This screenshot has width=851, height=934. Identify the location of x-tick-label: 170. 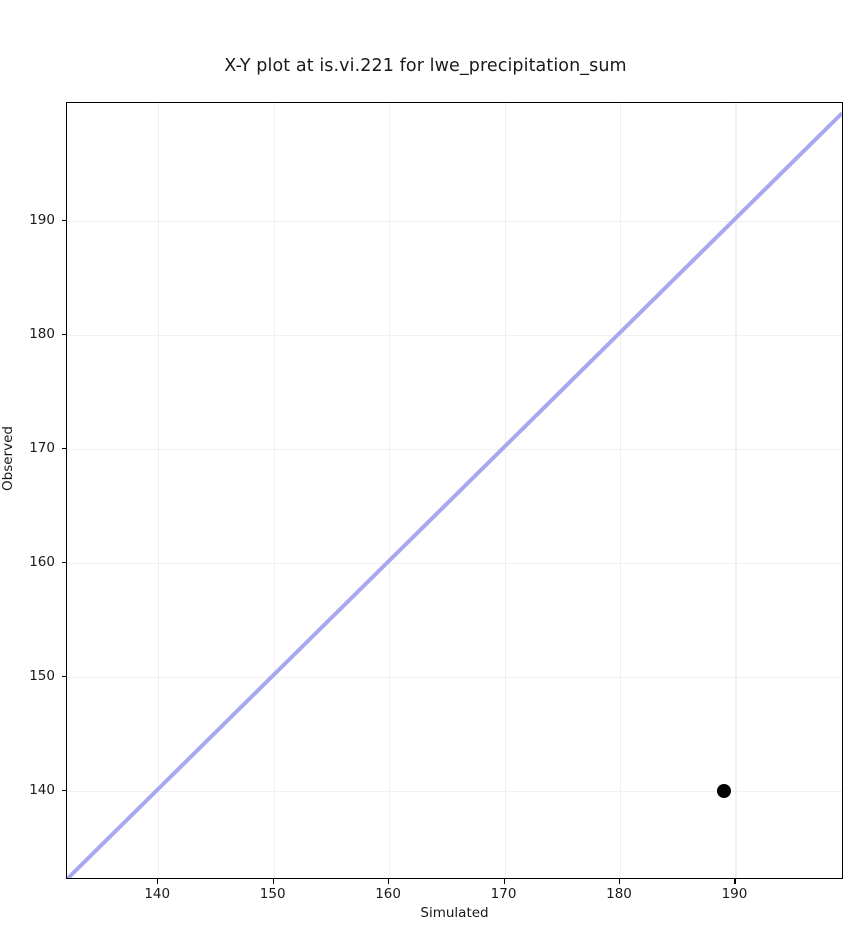
(503, 894).